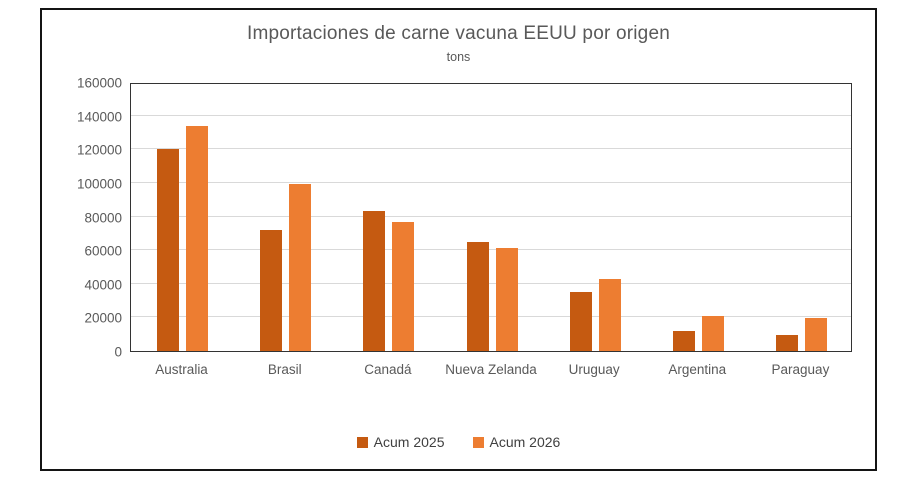  I want to click on legend-item-acum-2026: Acum 2026, so click(516, 442).